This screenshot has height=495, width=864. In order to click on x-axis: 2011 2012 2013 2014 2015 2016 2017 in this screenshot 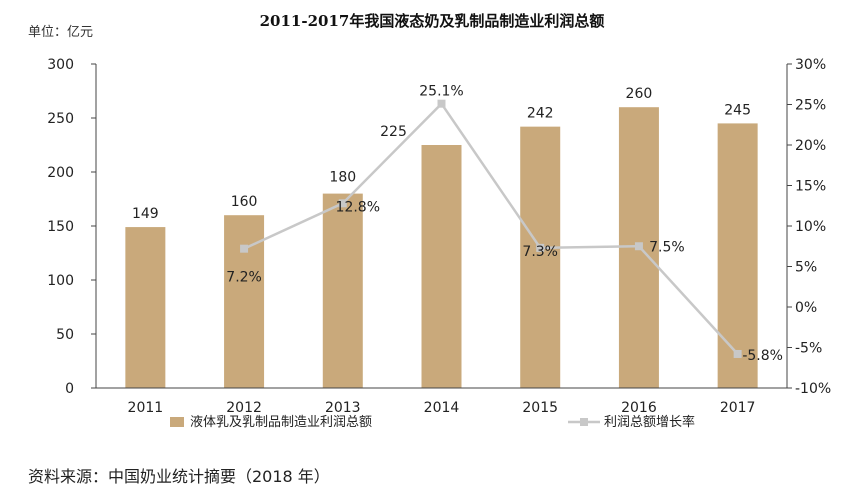, I will do `click(441, 401)`.